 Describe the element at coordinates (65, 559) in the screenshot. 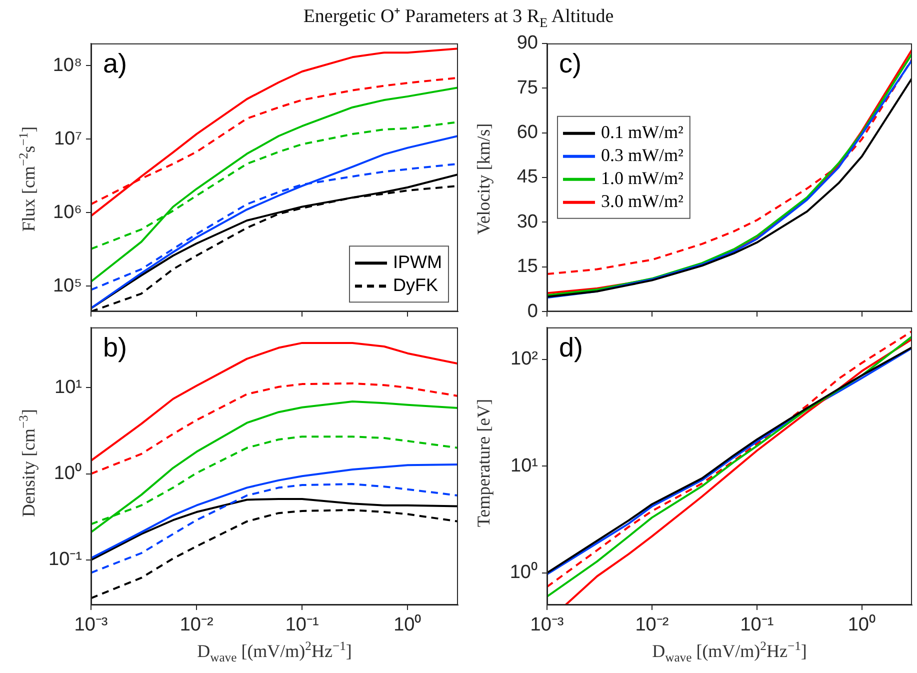

I see `y-tick-label: 10⁻¹` at that location.